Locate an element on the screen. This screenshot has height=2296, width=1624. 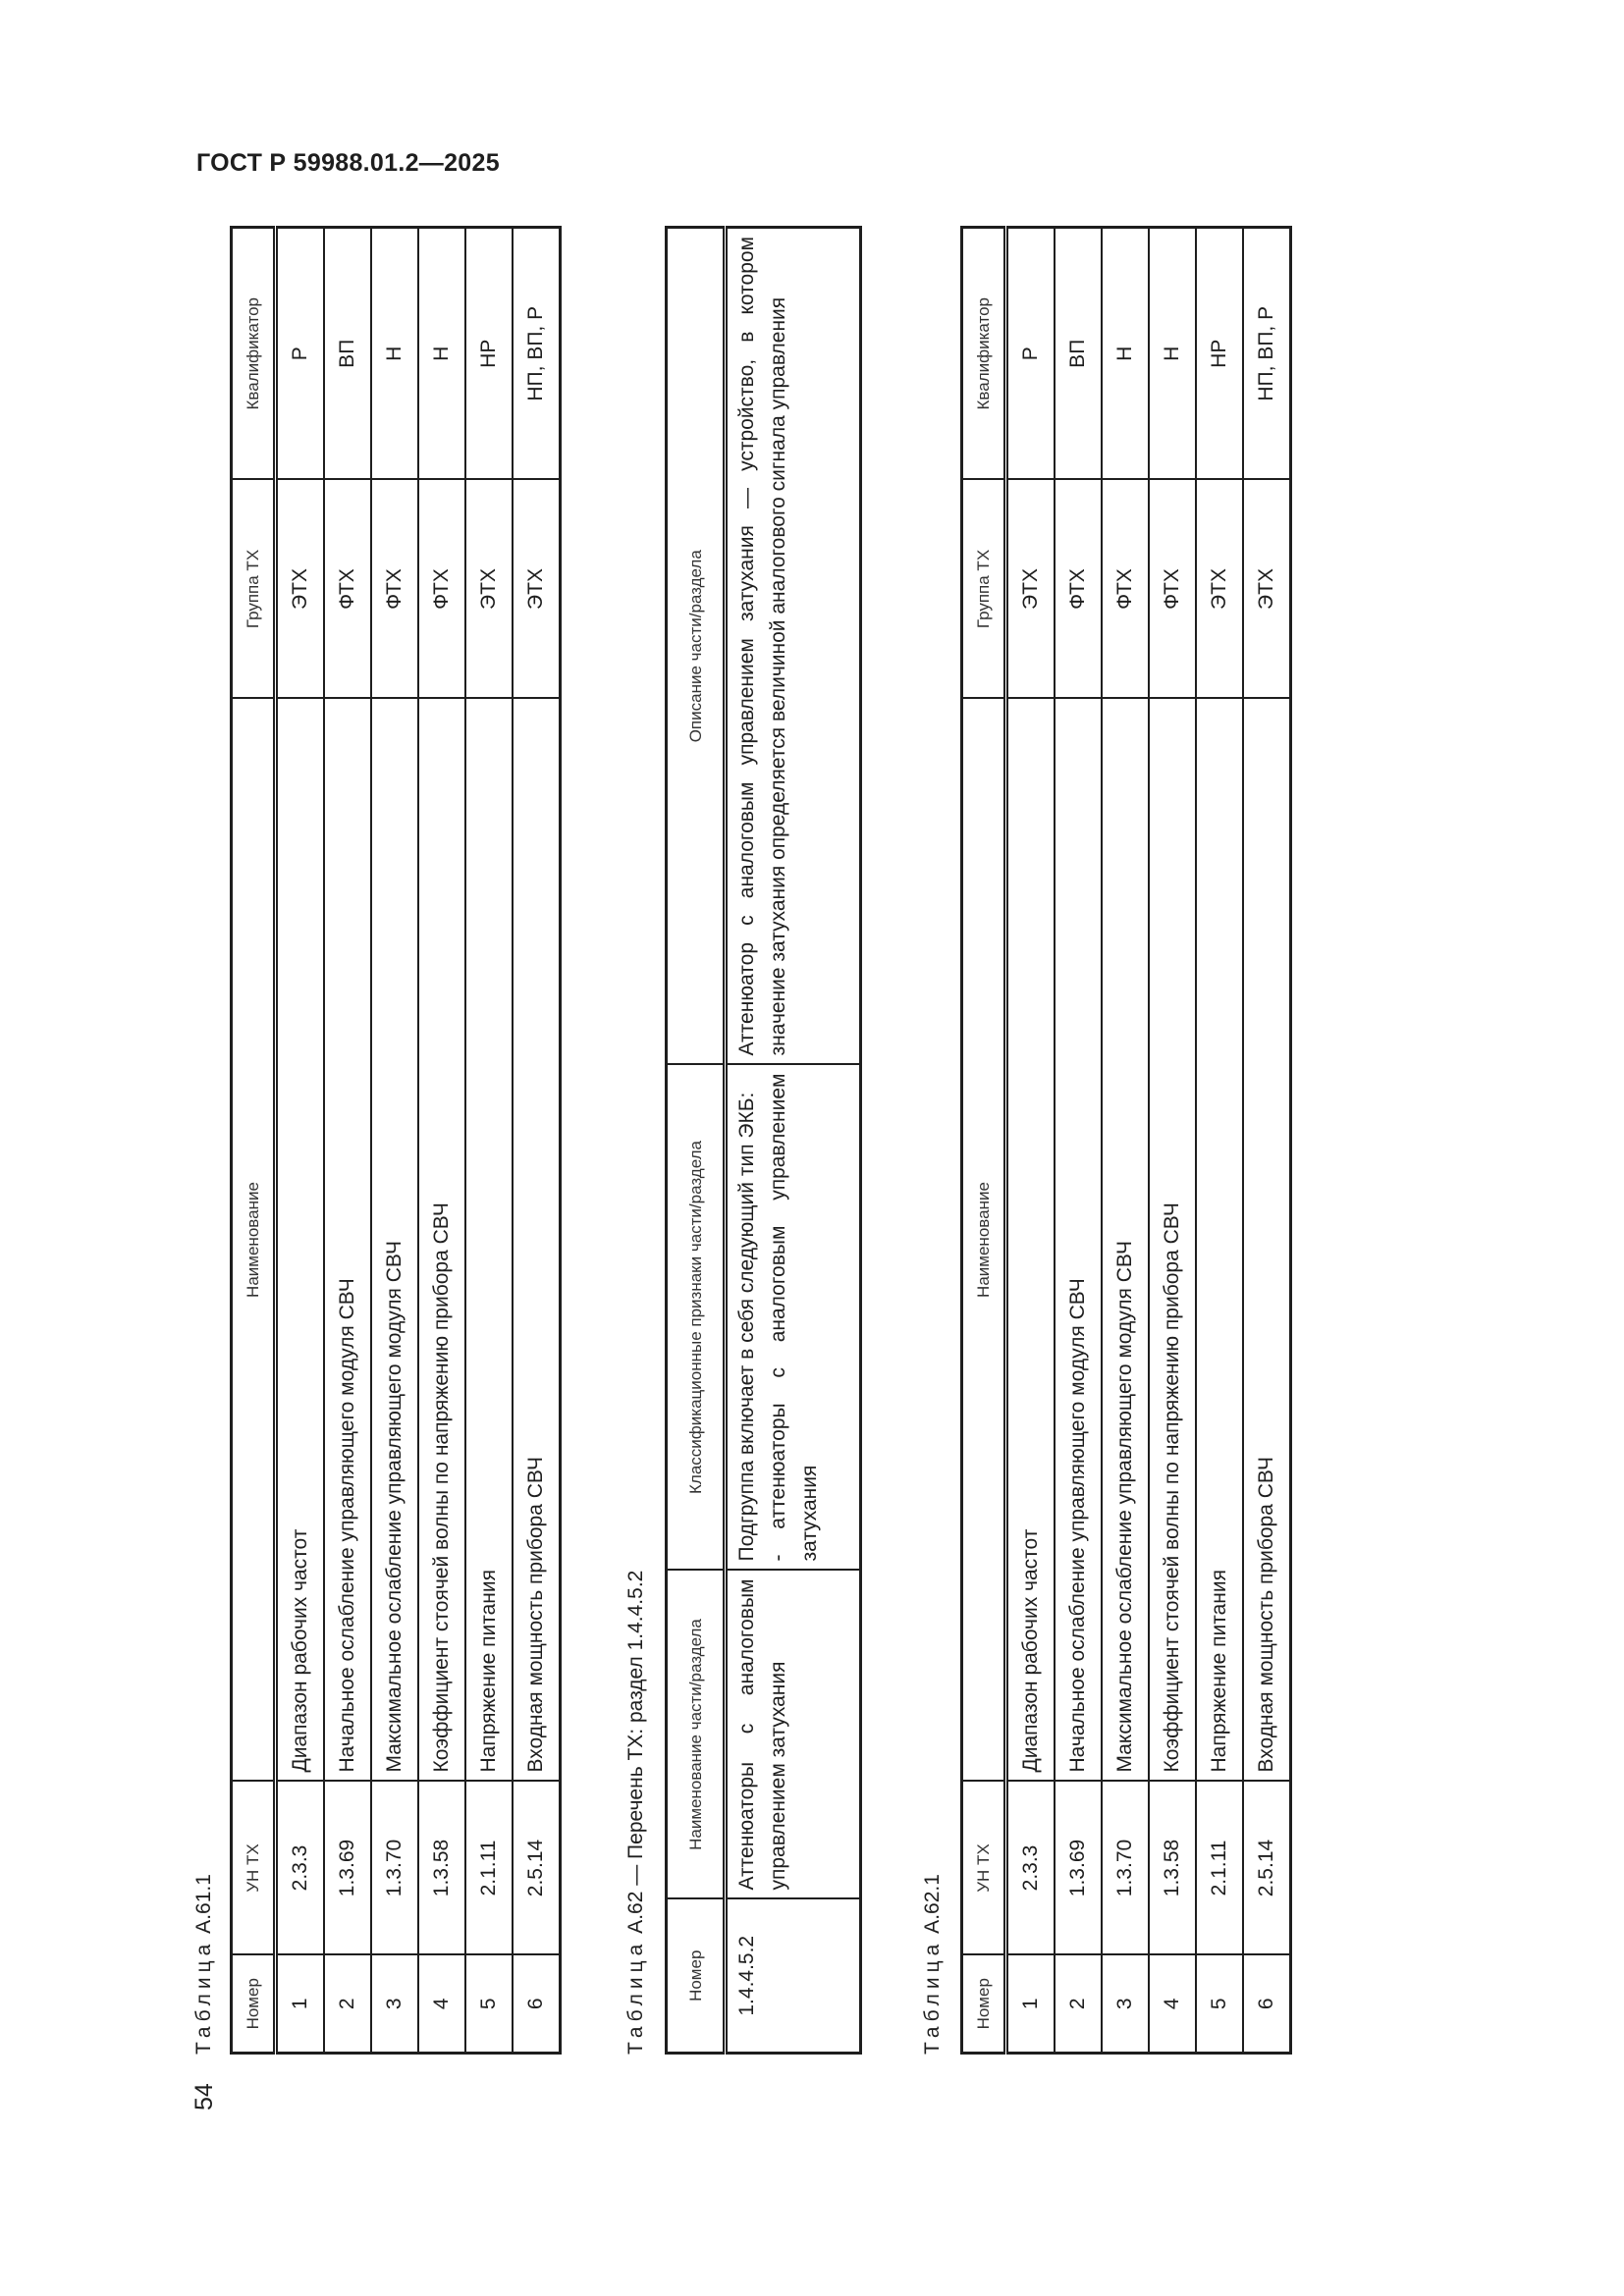
caption-id: А.61.1 is located at coordinates (203, 1904).